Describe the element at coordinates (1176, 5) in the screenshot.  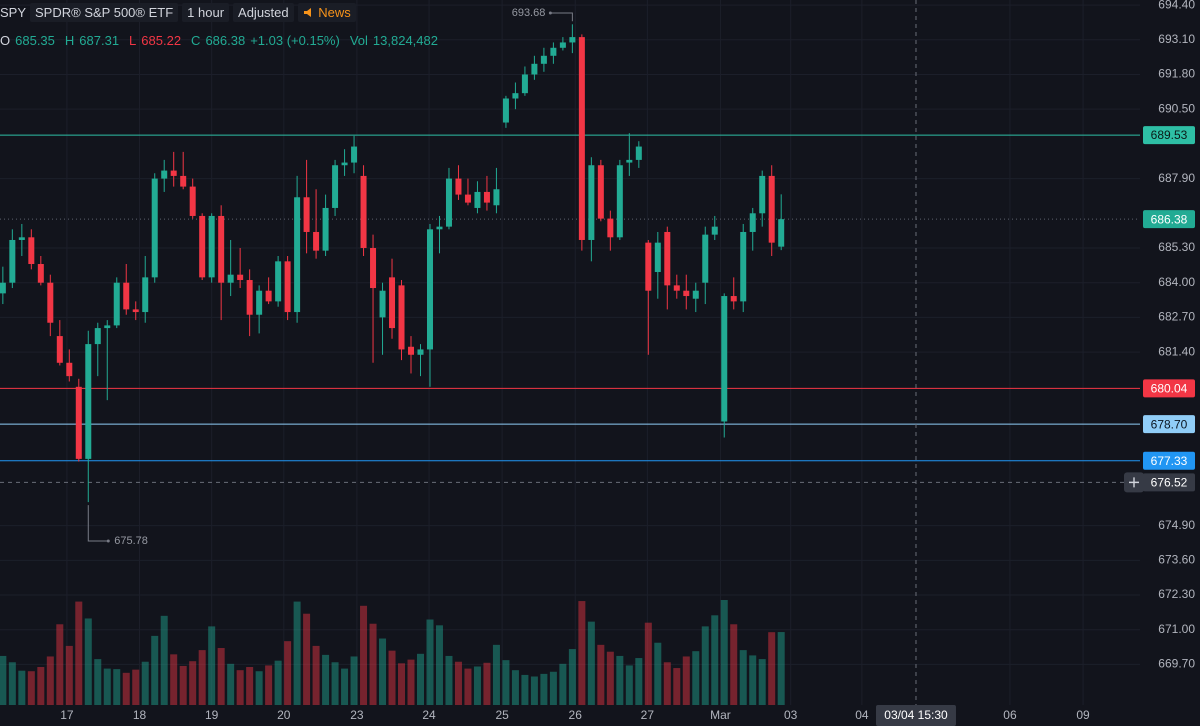
I see `y-tick-label: 694.40` at that location.